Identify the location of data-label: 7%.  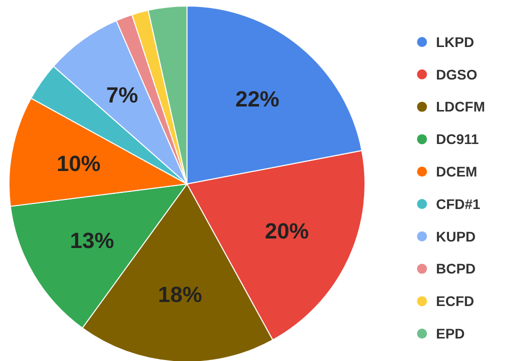
(122, 95).